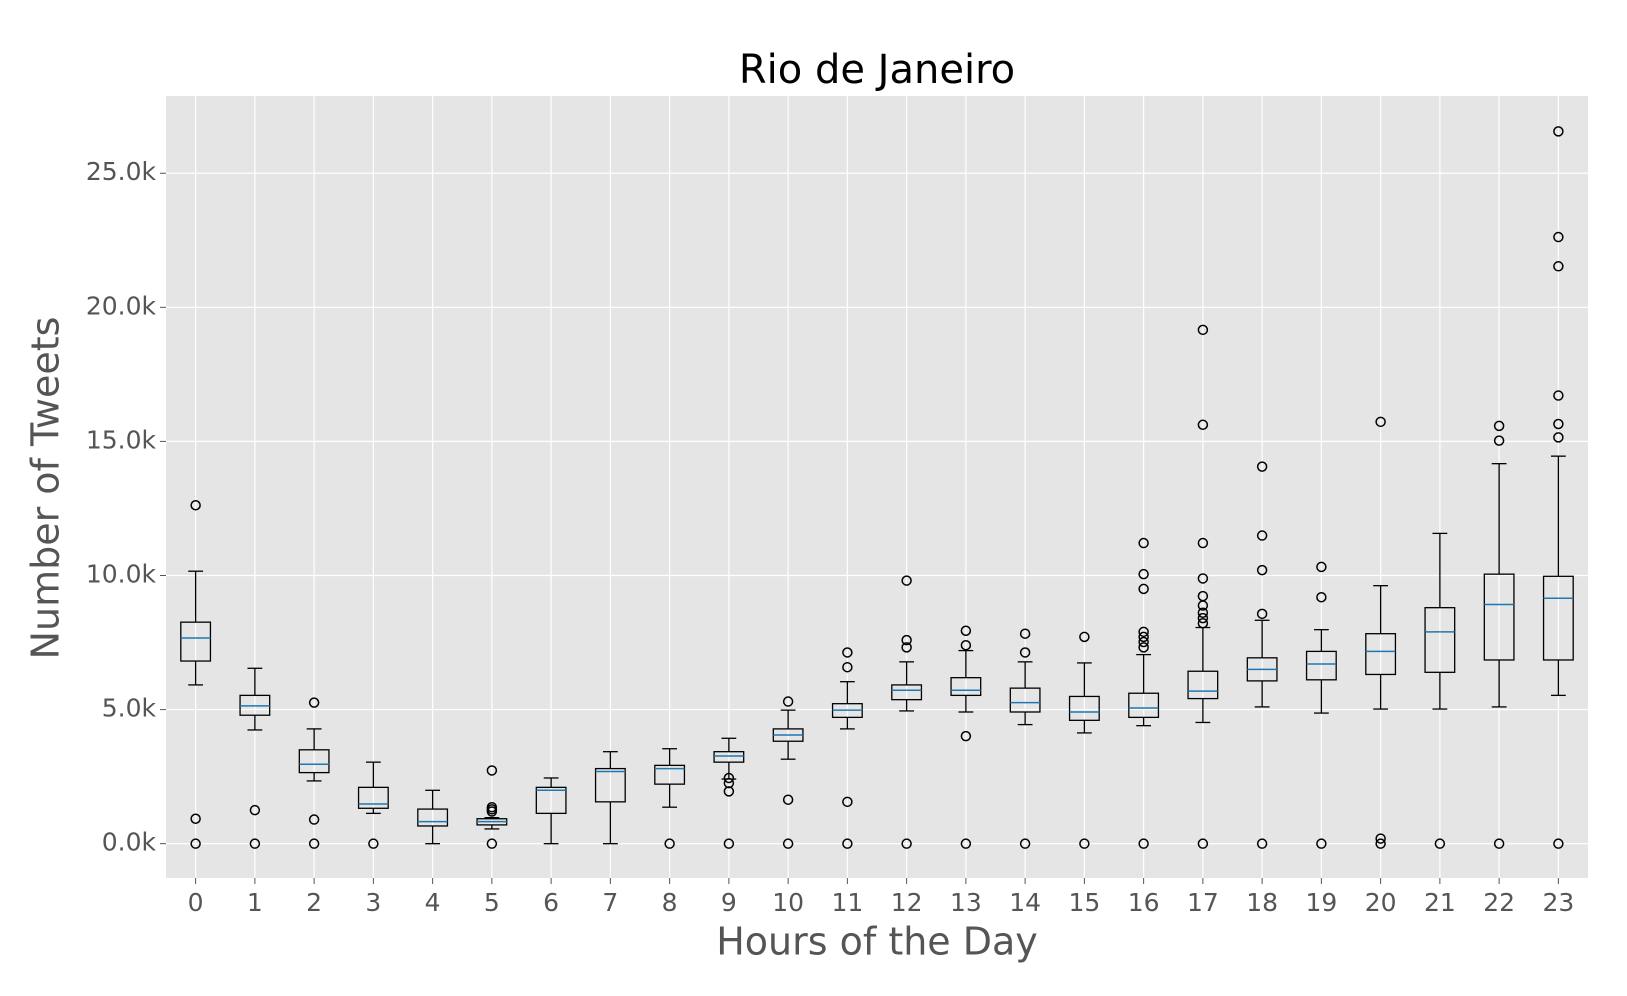 The image size is (1627, 996). Describe the element at coordinates (729, 902) in the screenshot. I see `x-tick-label: 9` at that location.